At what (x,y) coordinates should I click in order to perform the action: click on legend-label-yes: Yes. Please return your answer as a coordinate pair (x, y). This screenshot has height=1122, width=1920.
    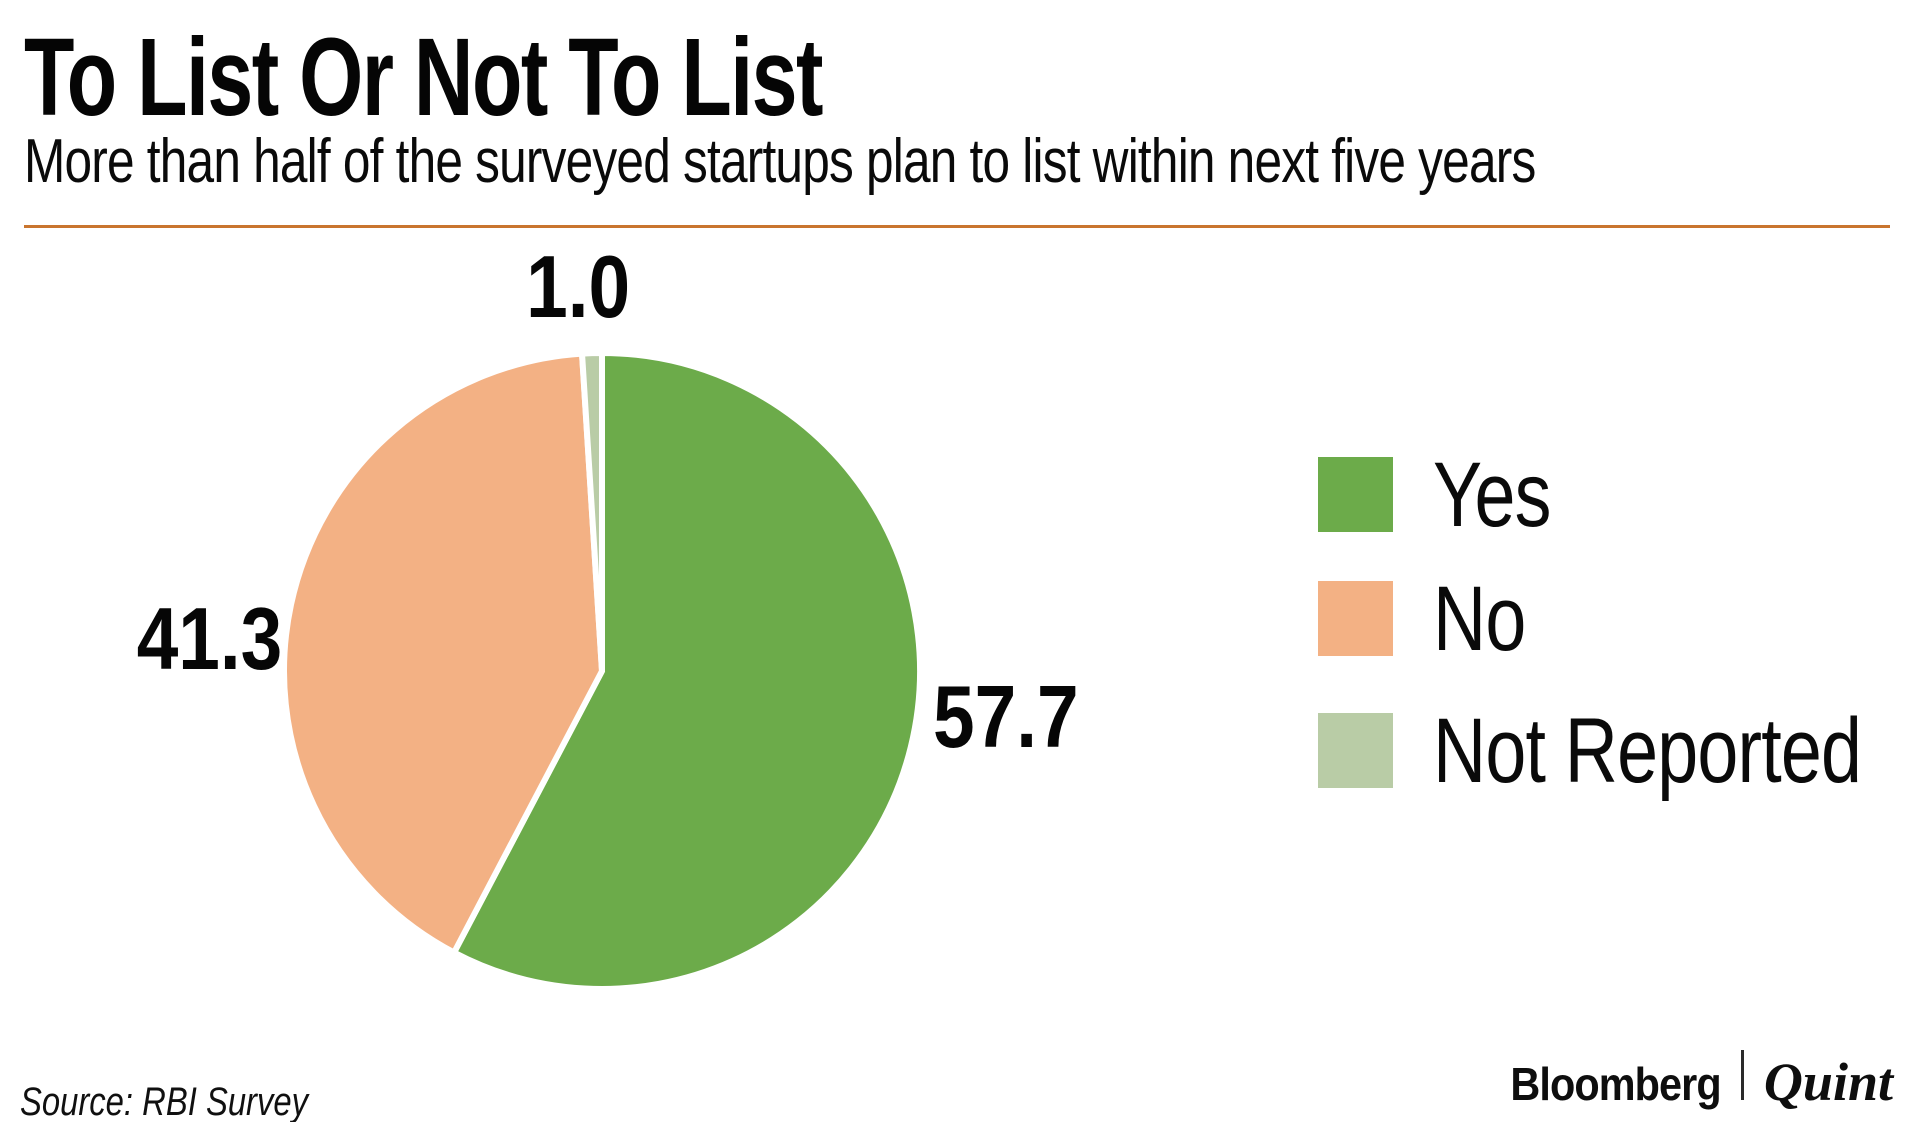
    Looking at the image, I should click on (1492, 494).